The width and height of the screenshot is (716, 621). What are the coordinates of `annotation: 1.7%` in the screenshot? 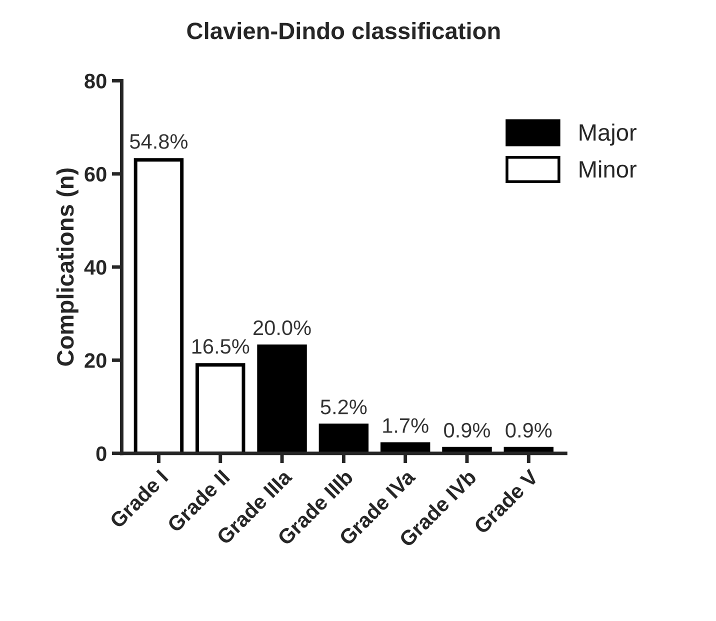 It's located at (405, 425).